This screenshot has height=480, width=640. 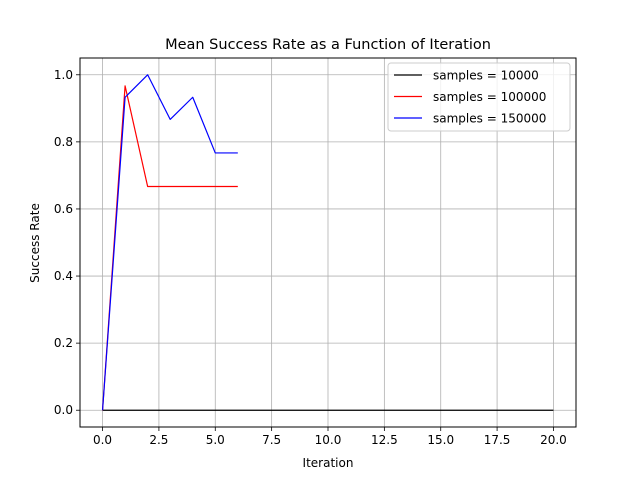 What do you see at coordinates (328, 440) in the screenshot?
I see `x-tick-label: 10.0` at bounding box center [328, 440].